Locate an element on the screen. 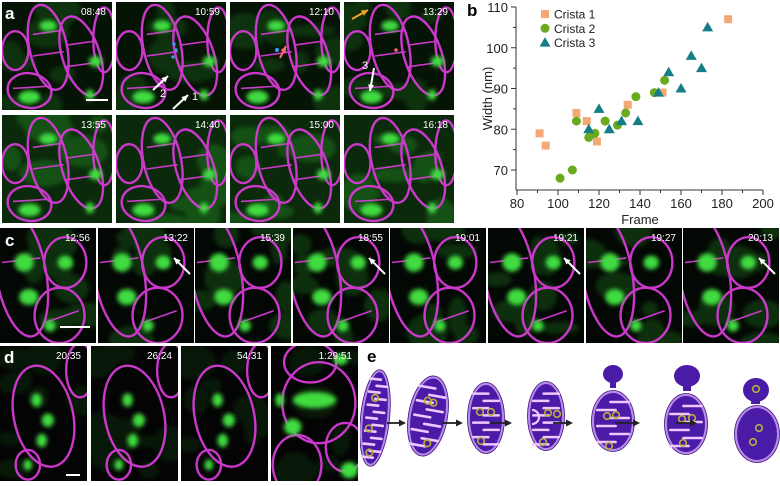 Image resolution: width=780 pixels, height=486 pixels. timestamp: 10:59 is located at coordinates (207, 12).